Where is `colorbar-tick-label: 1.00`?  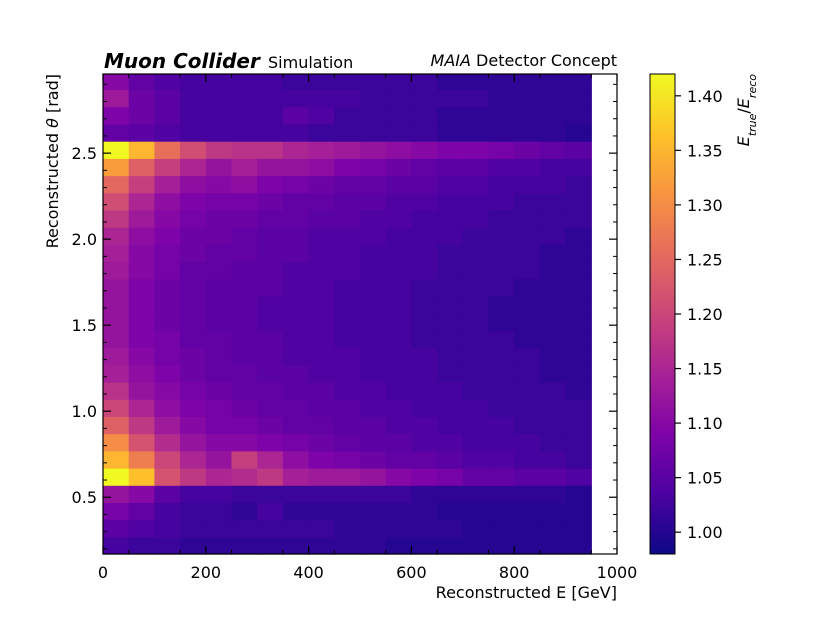 colorbar-tick-label: 1.00 is located at coordinates (705, 532).